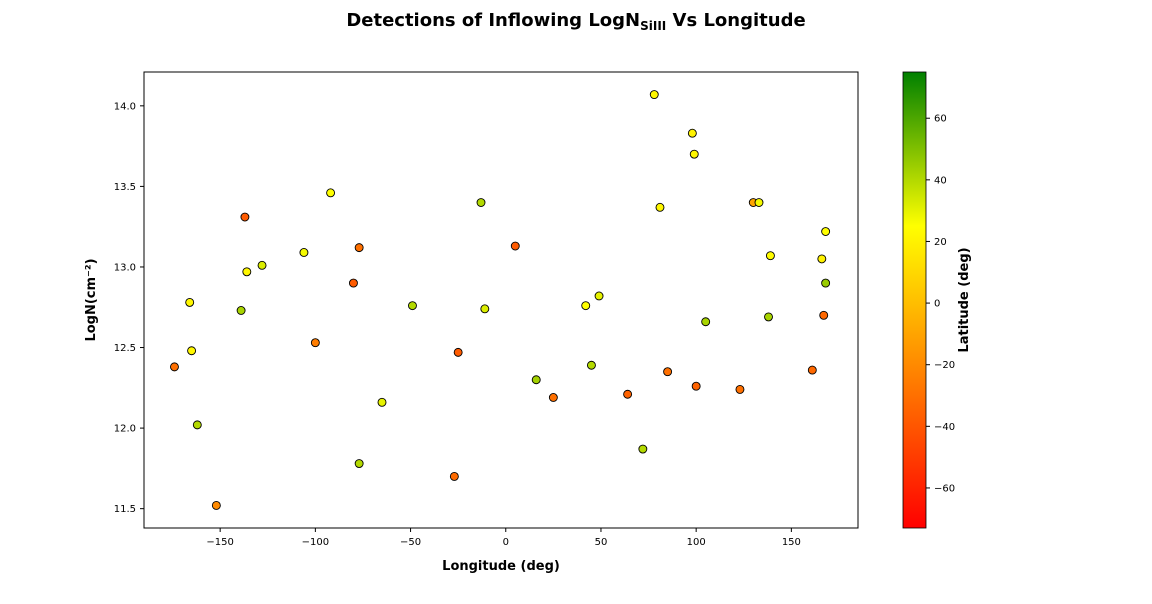 The width and height of the screenshot is (1152, 604). What do you see at coordinates (91, 299) in the screenshot?
I see `y-axis-label: LogN(cm⁻²)` at bounding box center [91, 299].